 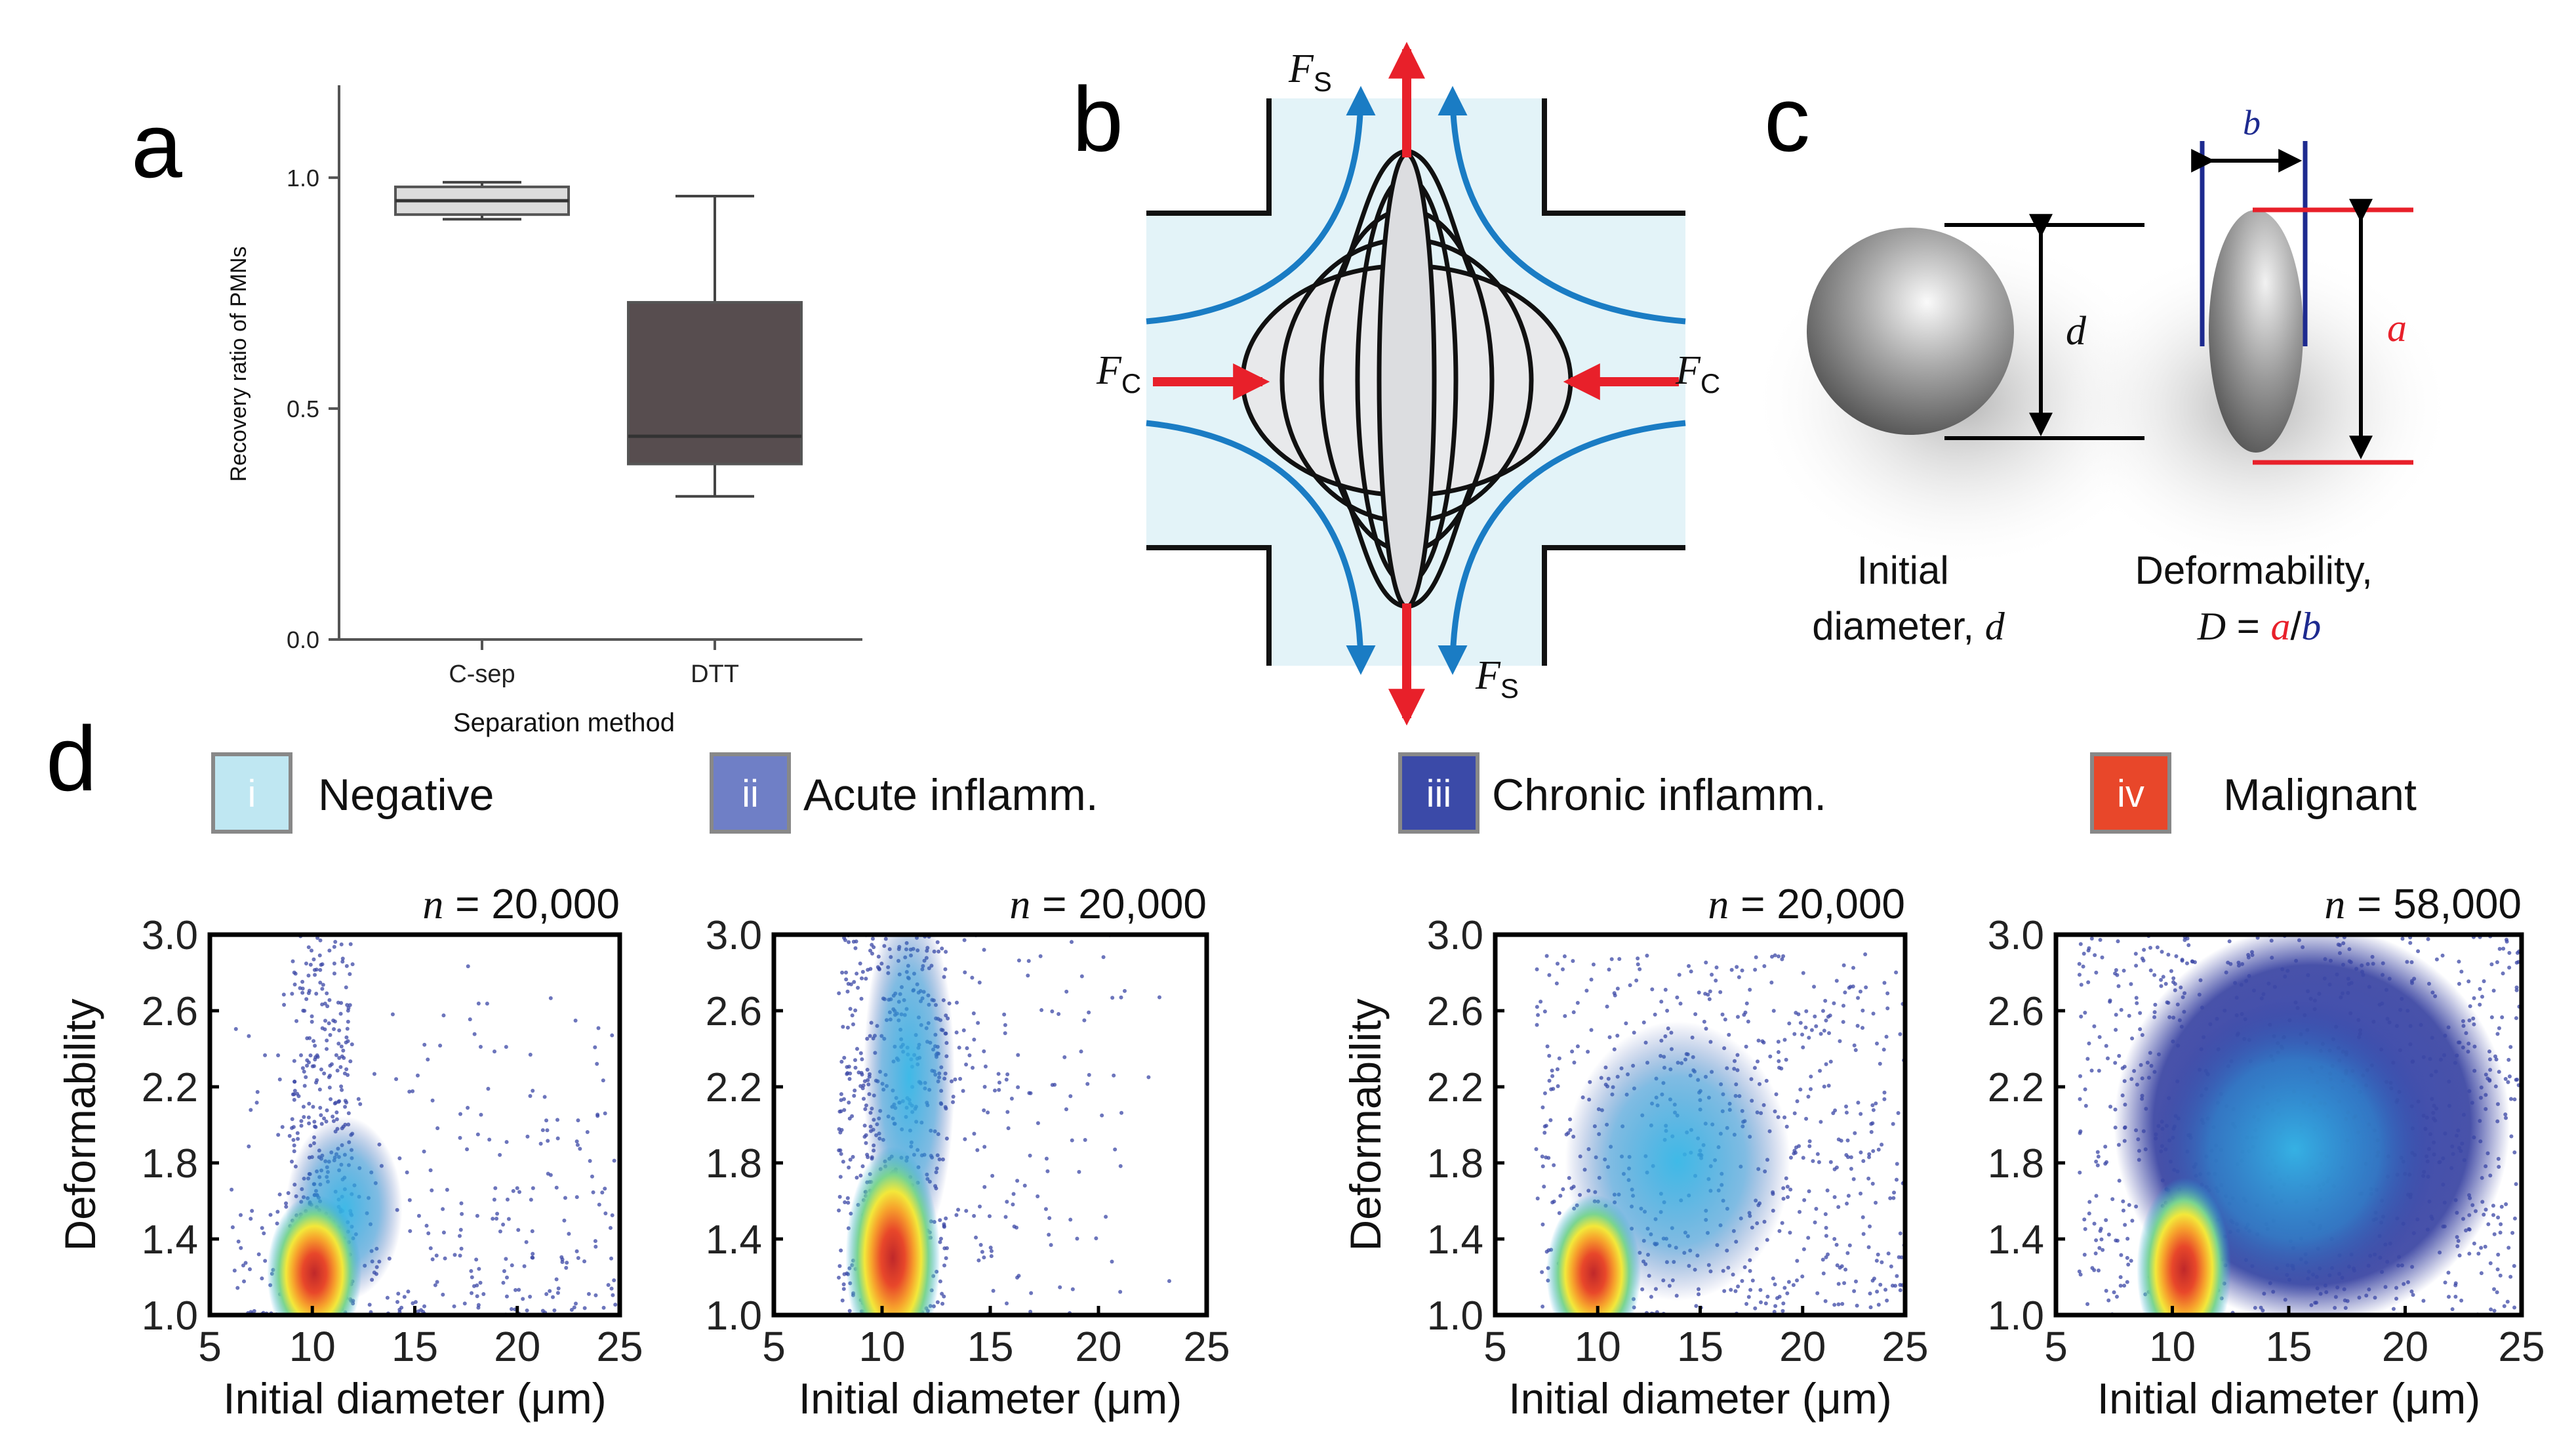 What do you see at coordinates (2016, 1087) in the screenshot?
I see `y-tick-label: 2.2` at bounding box center [2016, 1087].